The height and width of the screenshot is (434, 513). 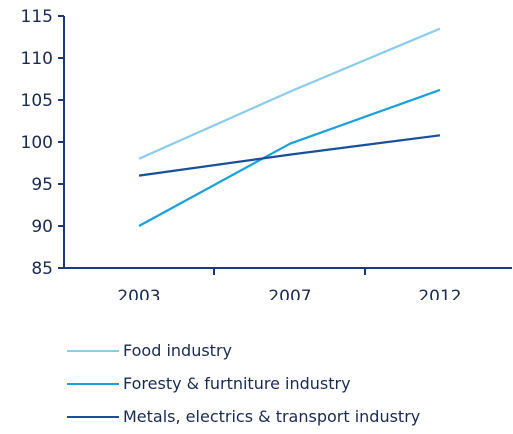 I want to click on y-tick-label: 115, so click(x=37, y=17).